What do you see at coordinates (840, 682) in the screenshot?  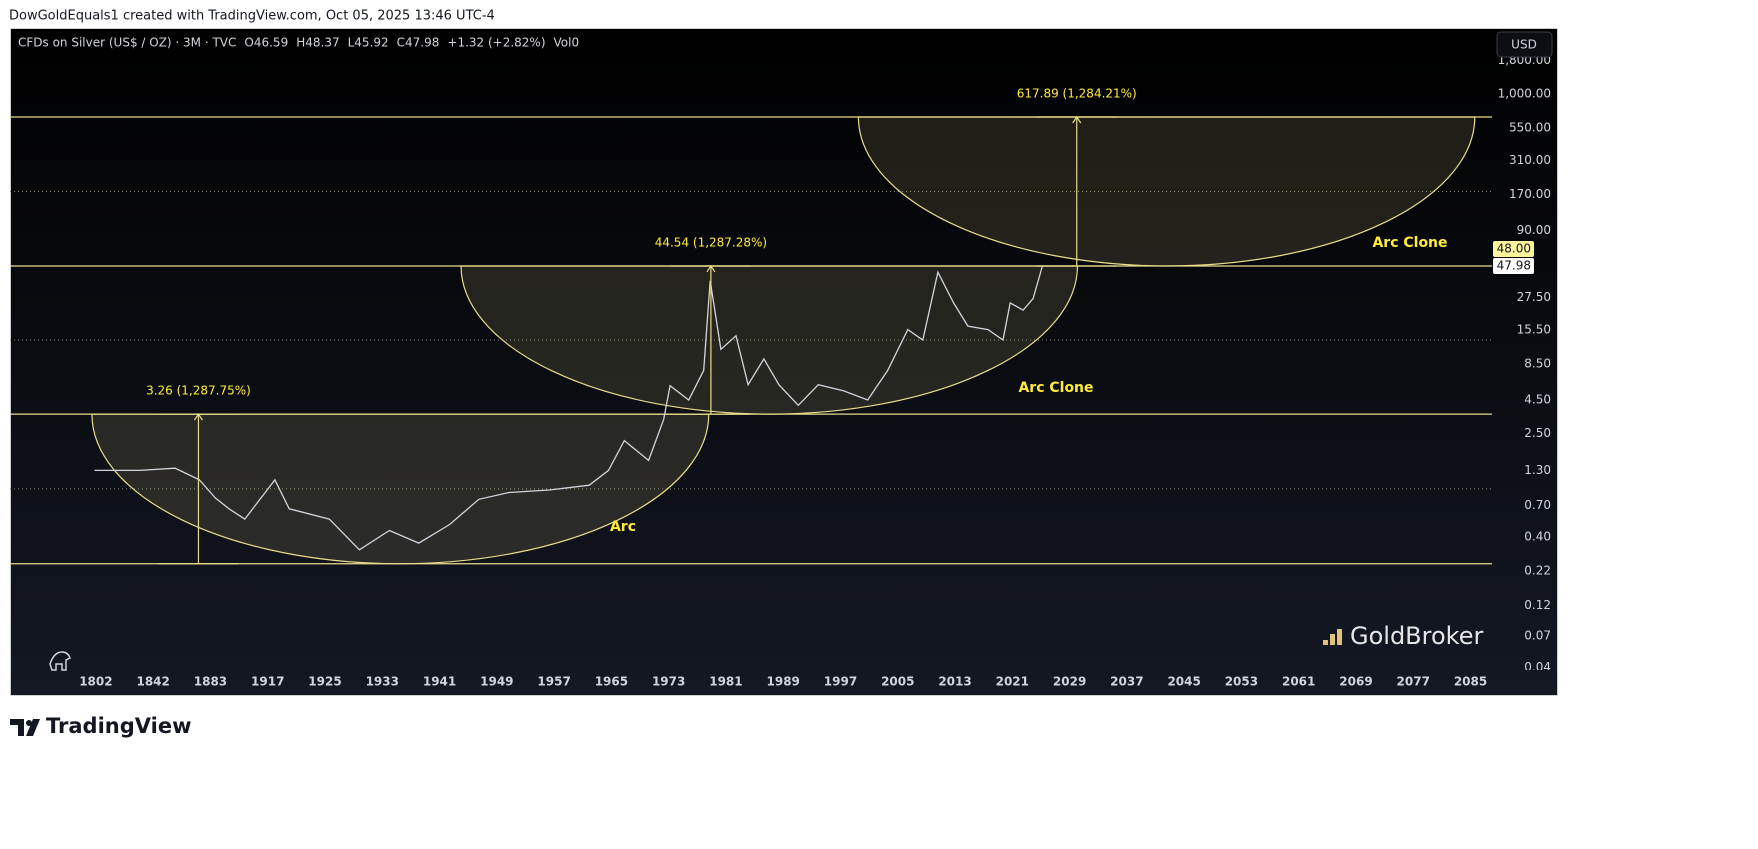 I see `x-tick-label: 1997` at bounding box center [840, 682].